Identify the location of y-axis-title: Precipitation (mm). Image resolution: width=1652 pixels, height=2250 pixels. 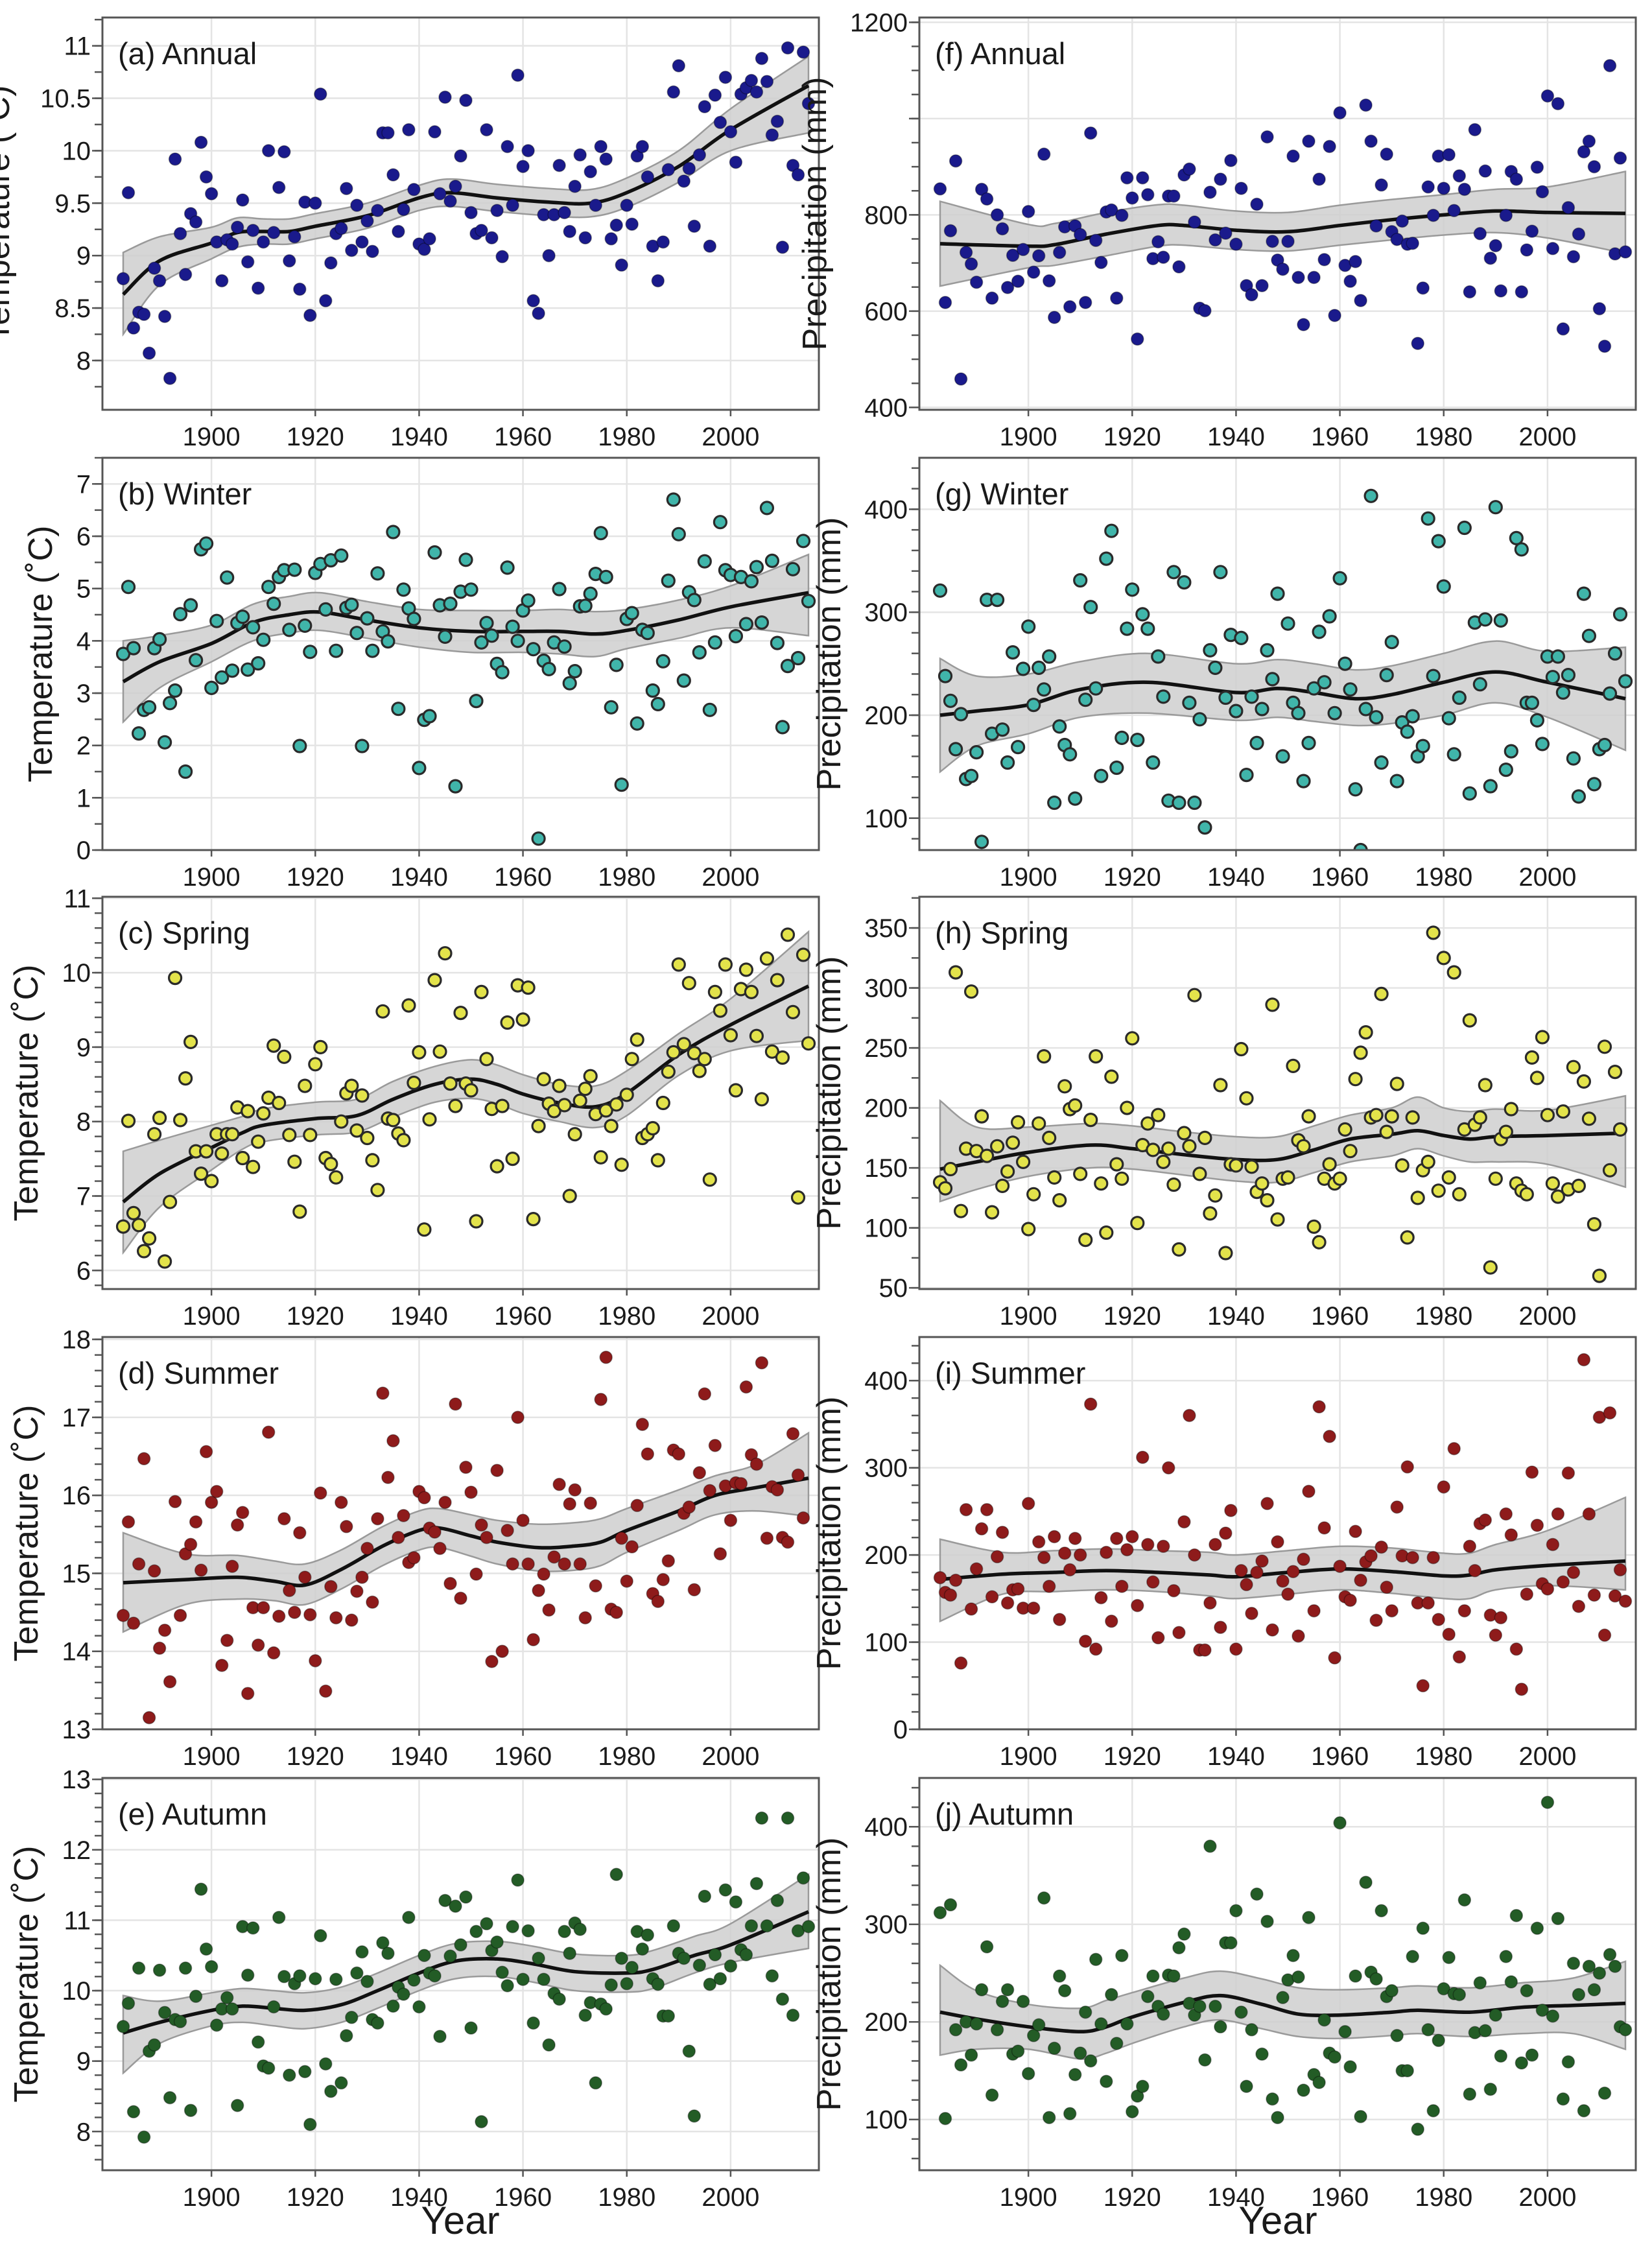
(829, 654).